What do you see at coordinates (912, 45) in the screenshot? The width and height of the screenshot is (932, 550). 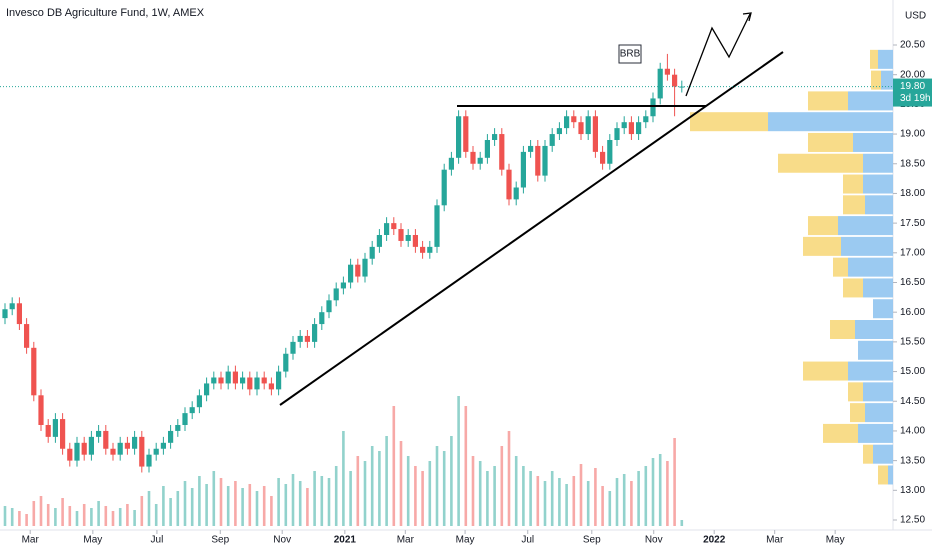 I see `y-tick-label: 20.50` at bounding box center [912, 45].